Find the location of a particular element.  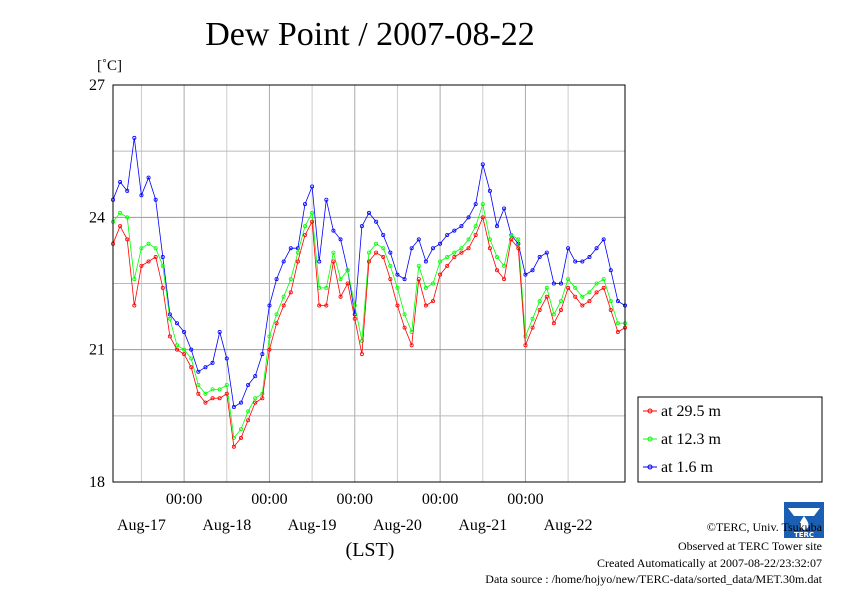

chart-title: Dew Point / 2007-08-22 is located at coordinates (370, 34).